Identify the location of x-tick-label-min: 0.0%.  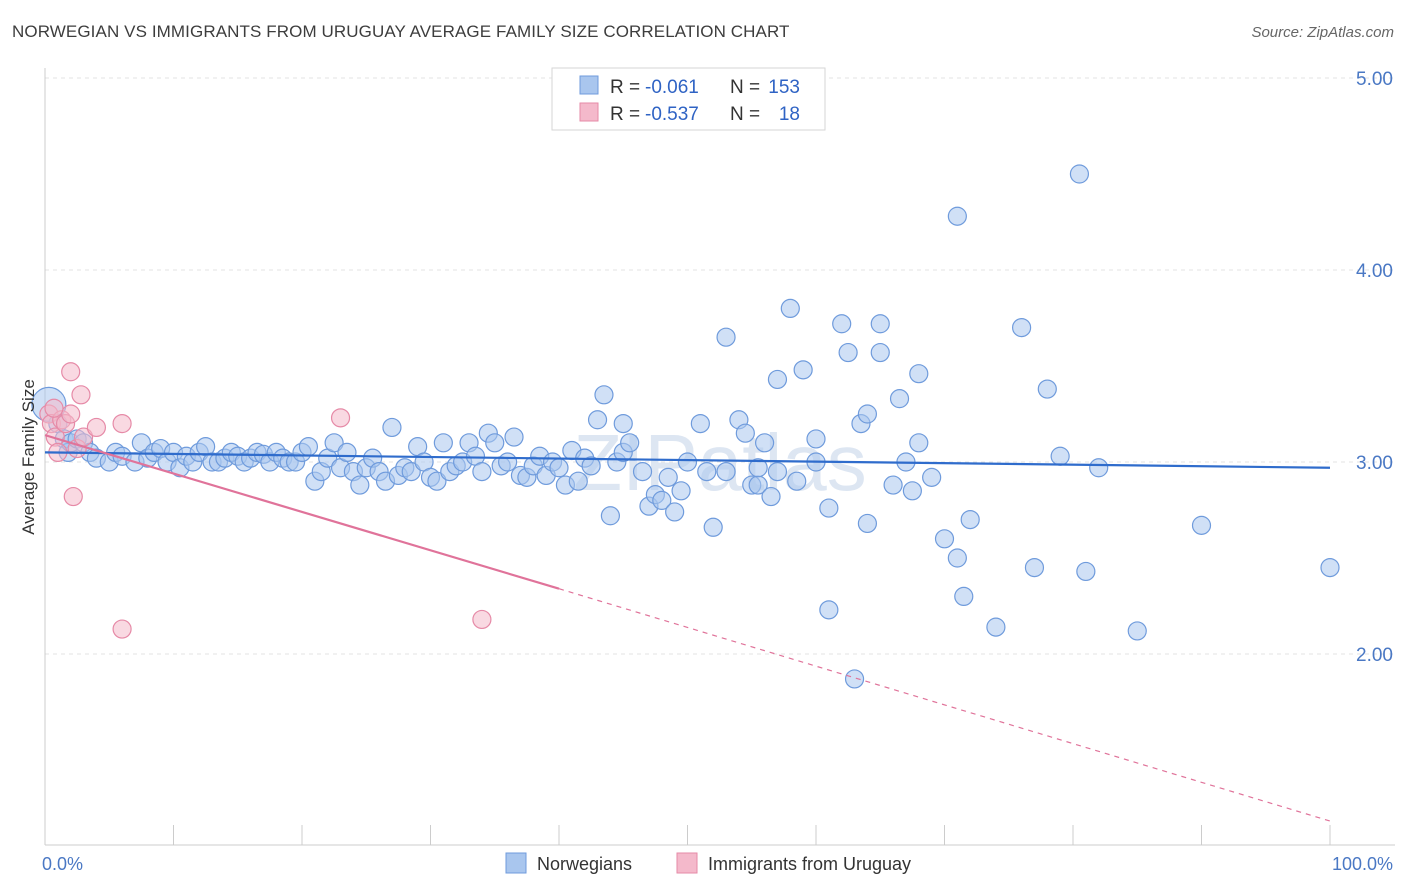
(62, 864).